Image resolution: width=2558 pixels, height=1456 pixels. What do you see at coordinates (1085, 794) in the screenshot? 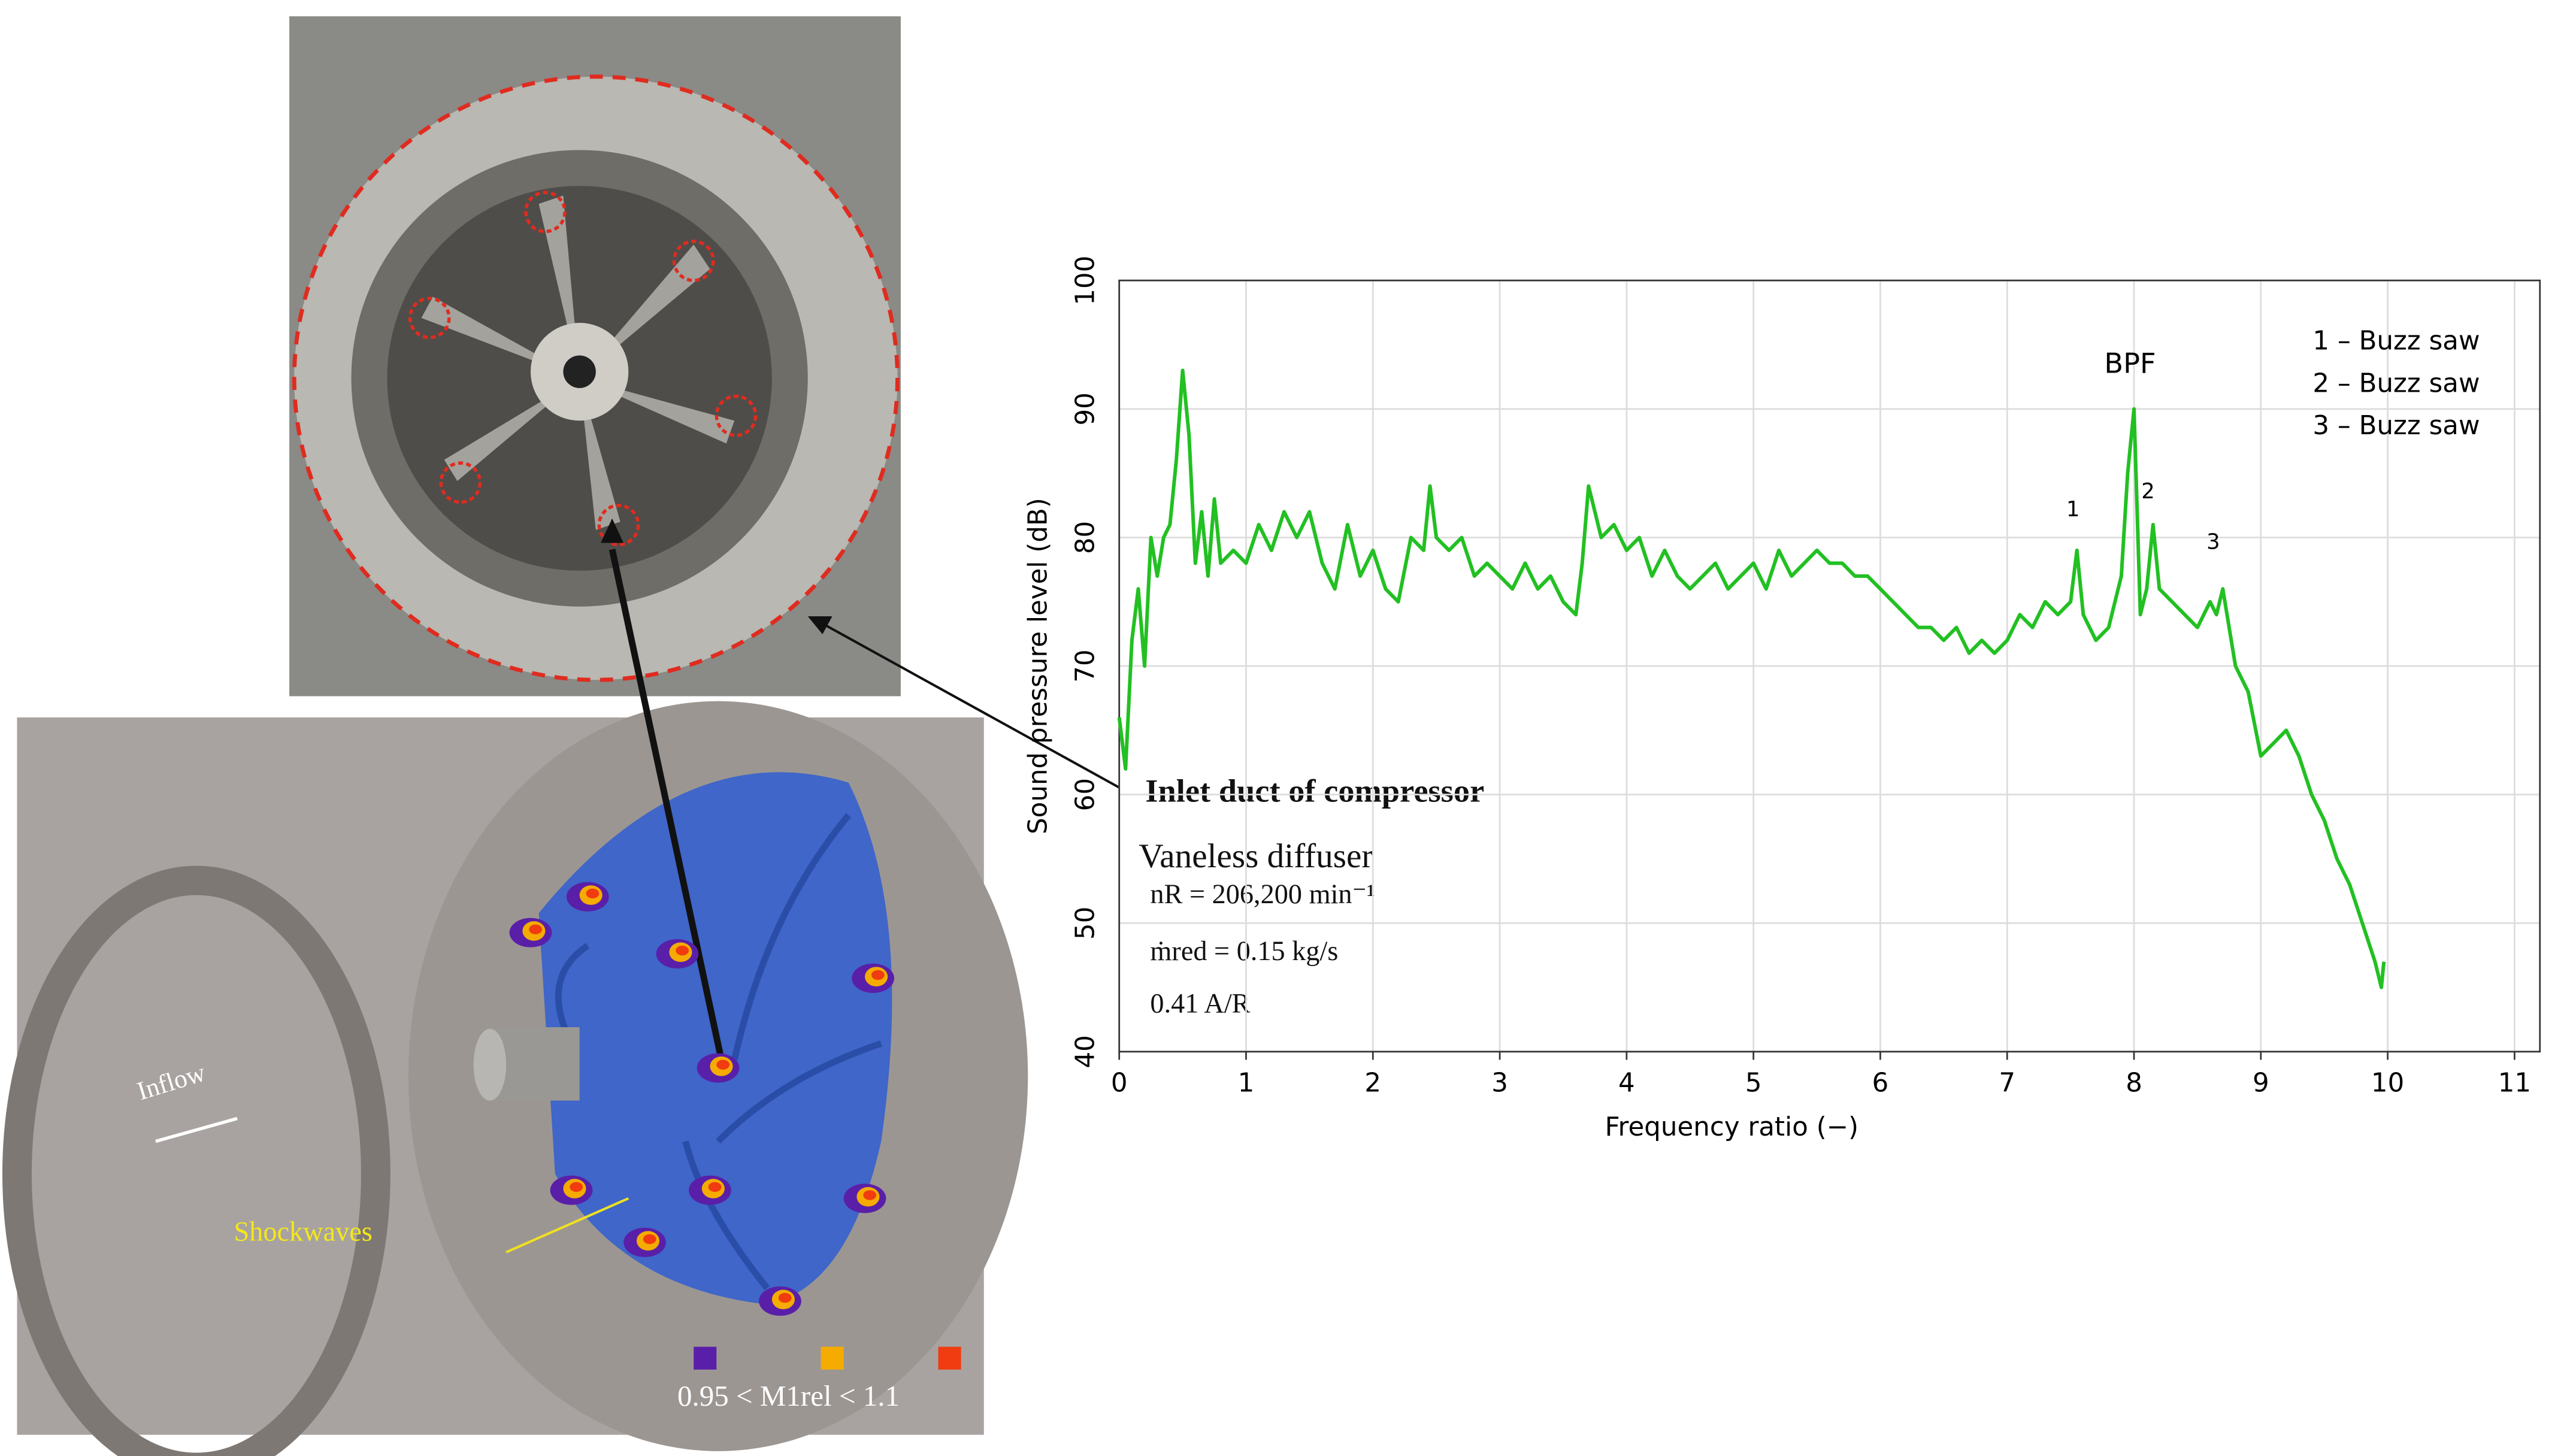
I see `y-tick-label: 60` at bounding box center [1085, 794].